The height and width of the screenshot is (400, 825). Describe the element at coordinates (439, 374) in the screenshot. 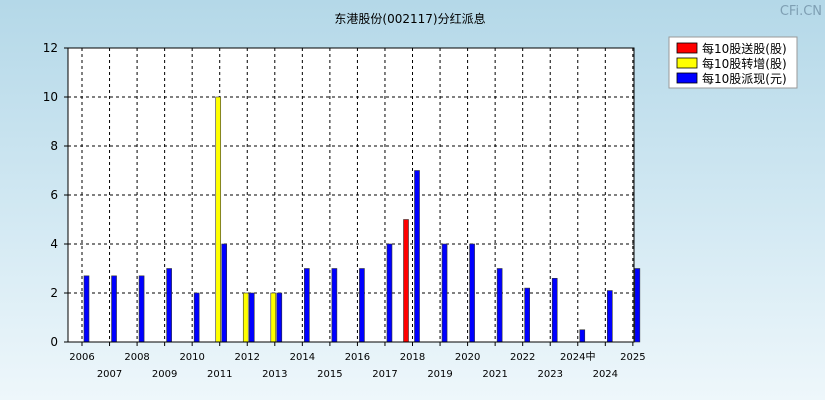

I see `x-tick-label: 2019` at that location.